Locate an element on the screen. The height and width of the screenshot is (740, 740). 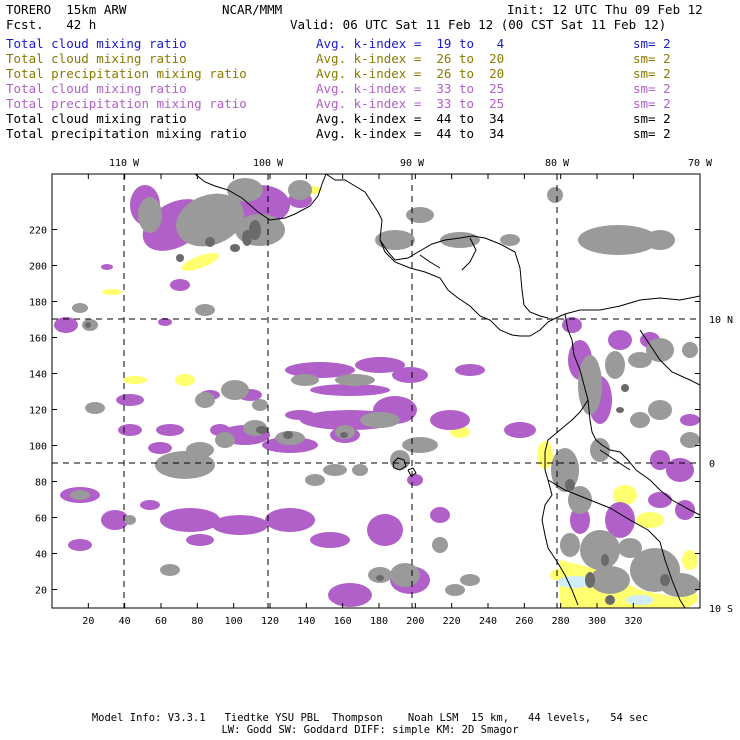
y-tick-label: 160 is located at coordinates (38, 339).